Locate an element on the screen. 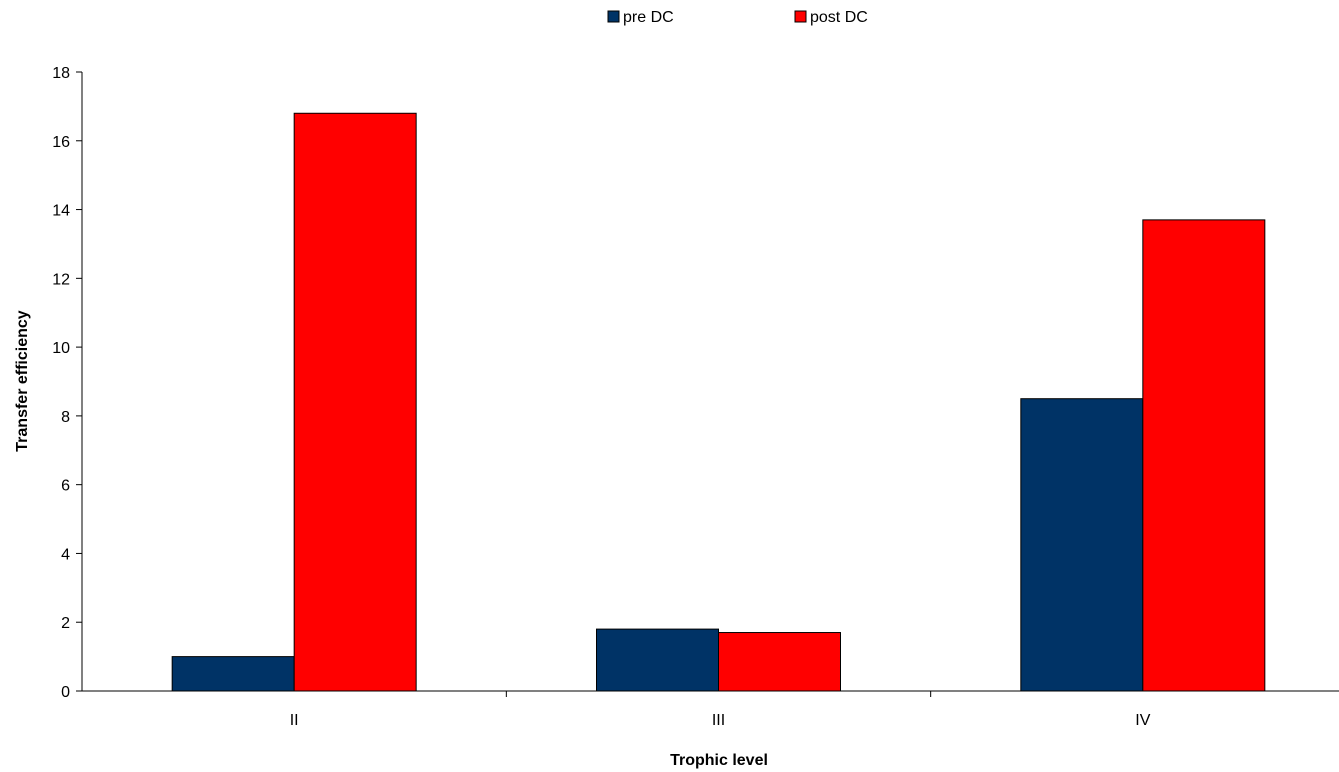 The width and height of the screenshot is (1339, 772). x-axis-title: Trophic level is located at coordinates (719, 760).